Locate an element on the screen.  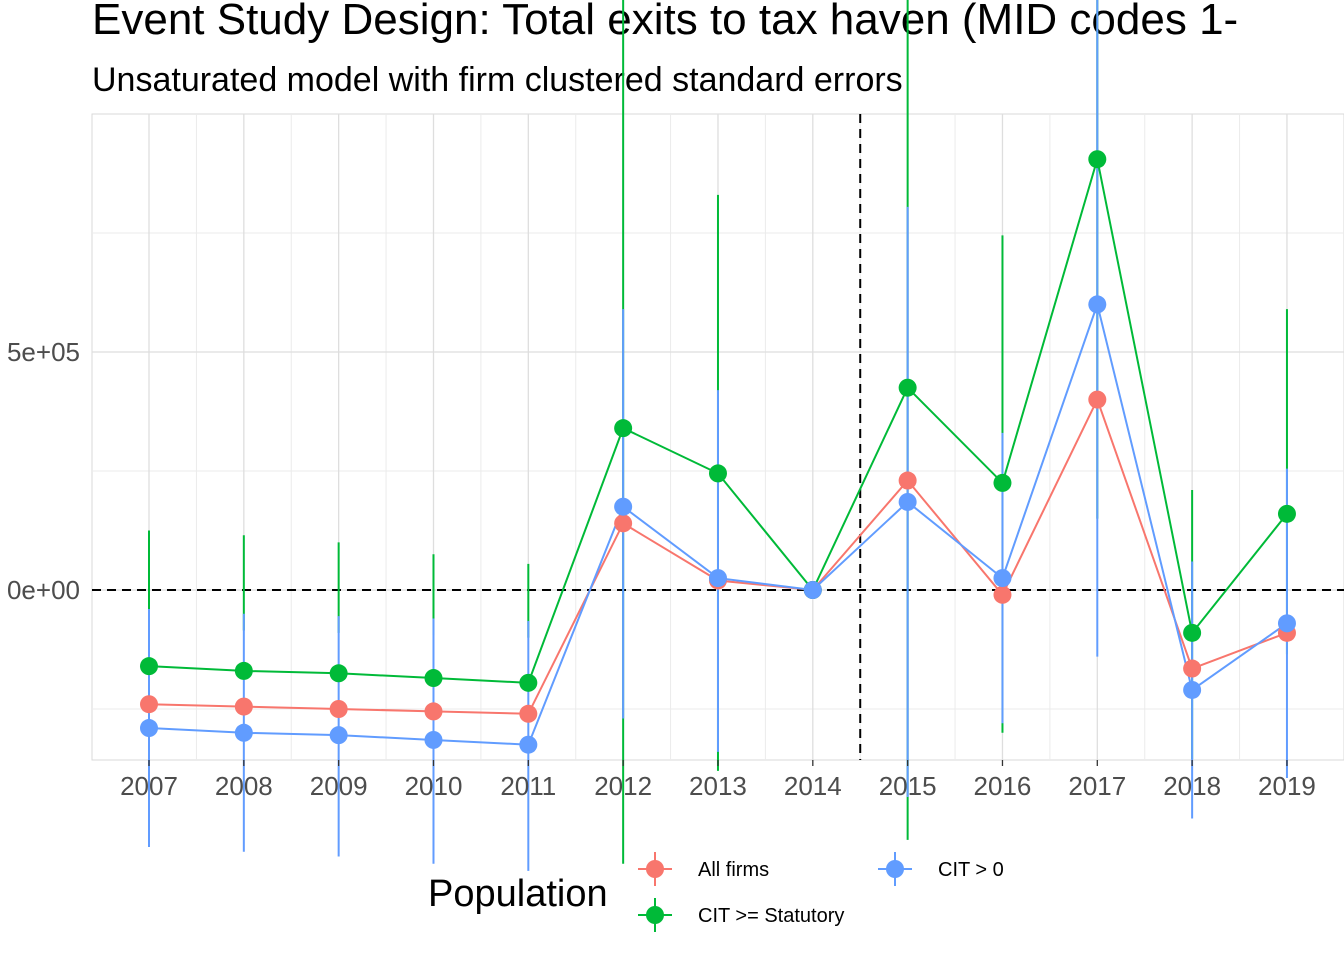
x-tick-label: 2019 is located at coordinates (1287, 786).